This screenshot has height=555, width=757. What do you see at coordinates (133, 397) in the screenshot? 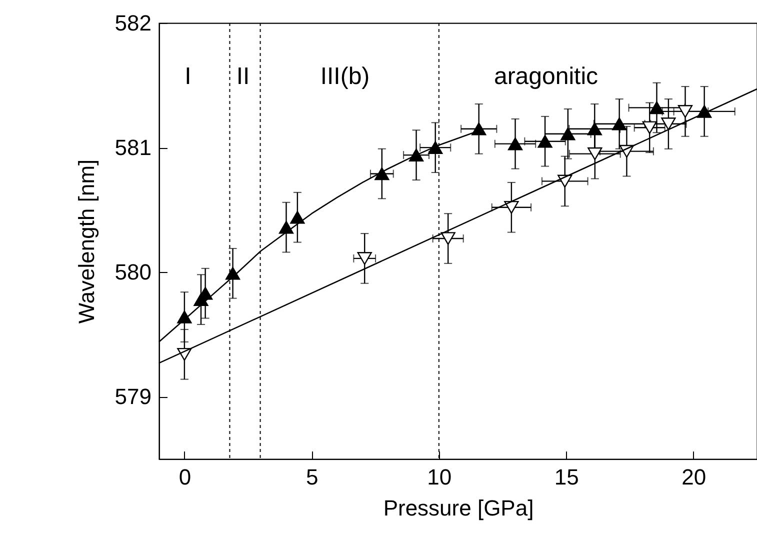
I see `y-tick-label: 579` at bounding box center [133, 397].